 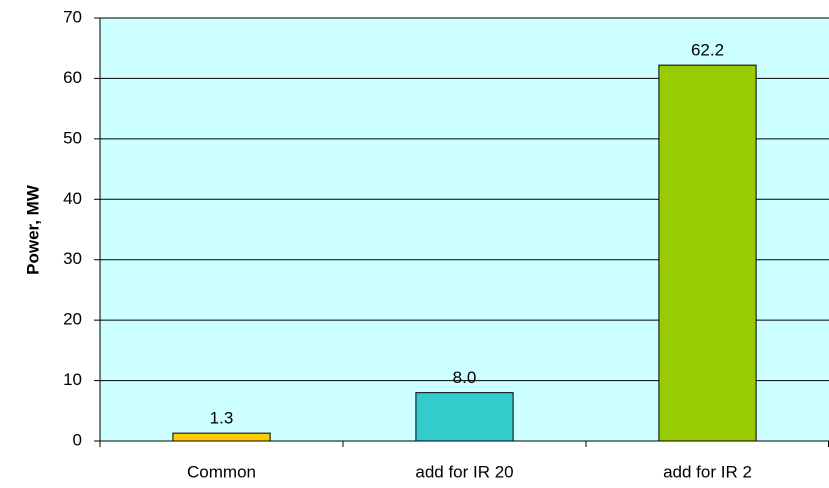 What do you see at coordinates (707, 471) in the screenshot?
I see `x-tick-label: add for IR 2` at bounding box center [707, 471].